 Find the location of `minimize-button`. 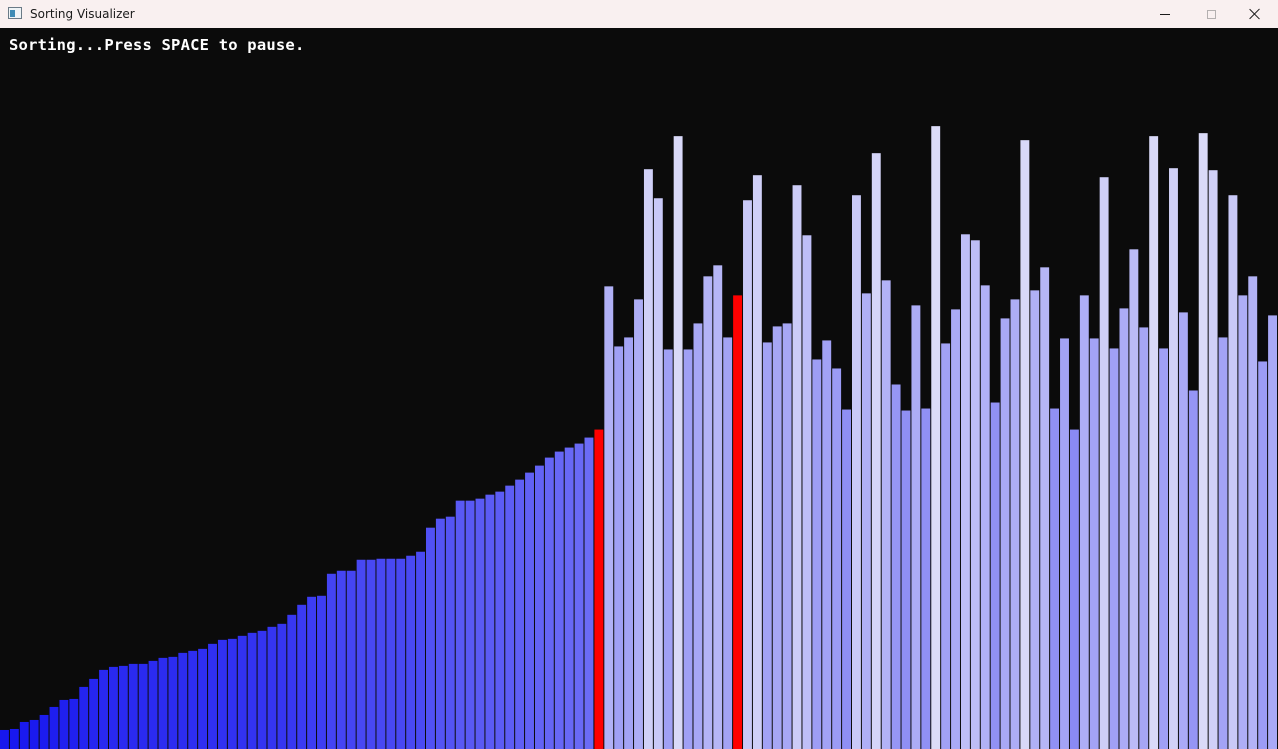

minimize-button is located at coordinates (1165, 14).